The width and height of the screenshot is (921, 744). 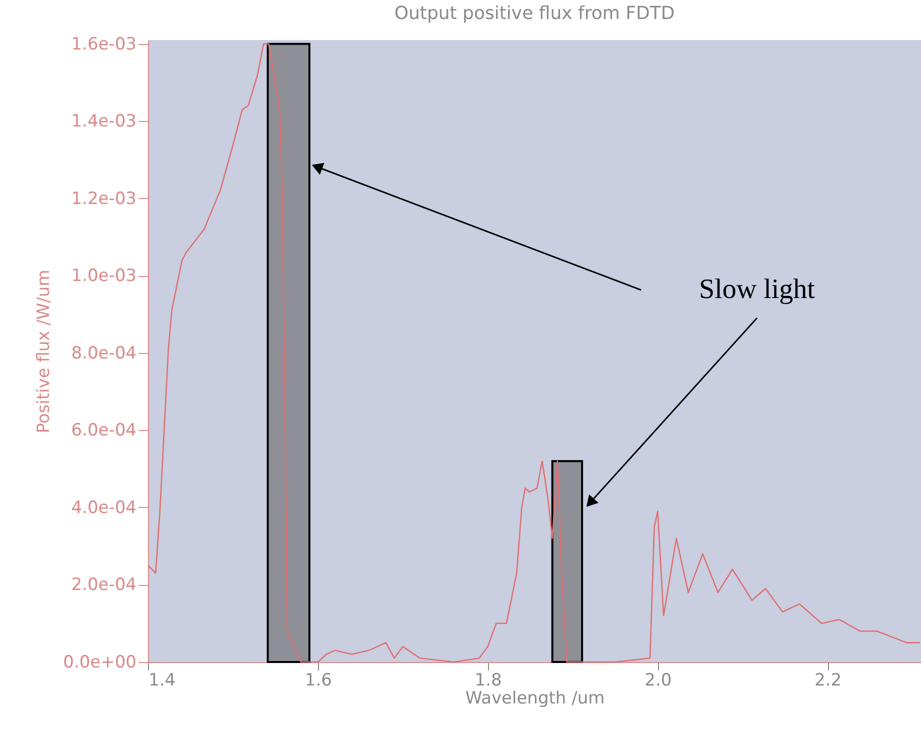 I want to click on y-tick-label: 0.0e+00, so click(x=99, y=662).